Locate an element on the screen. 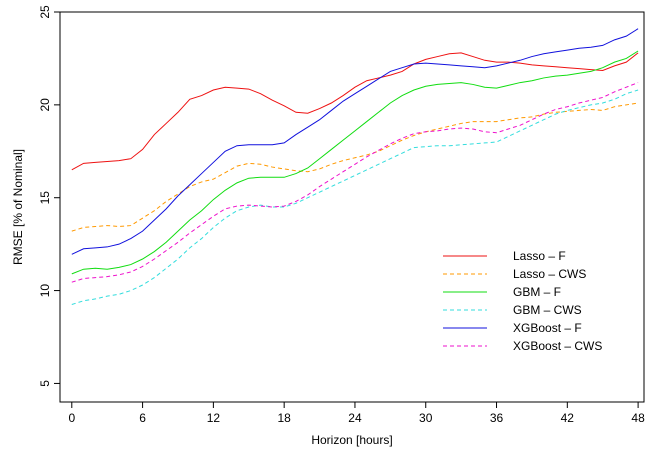 This screenshot has width=656, height=455. y-tick-label: 15 is located at coordinates (45, 198).